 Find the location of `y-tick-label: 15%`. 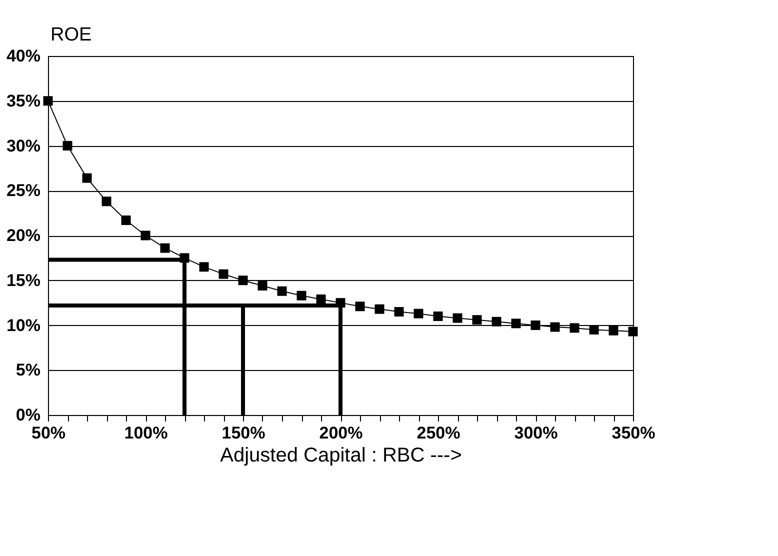

y-tick-label: 15% is located at coordinates (23, 280).